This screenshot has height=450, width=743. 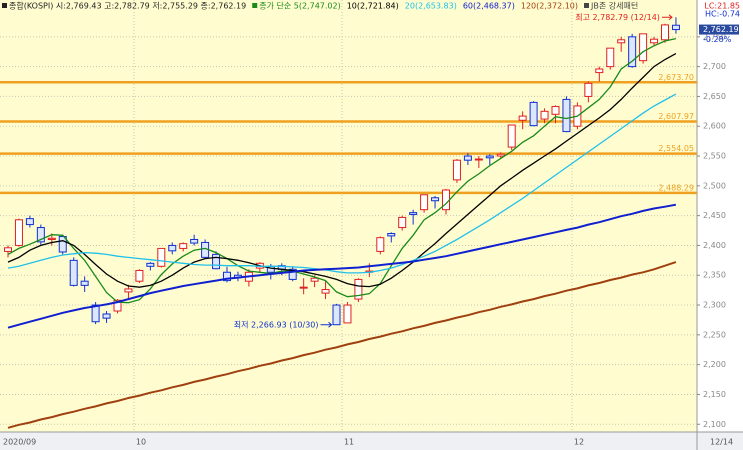 I want to click on annotation: 최저 2,266.93 (10/30), so click(x=276, y=324).